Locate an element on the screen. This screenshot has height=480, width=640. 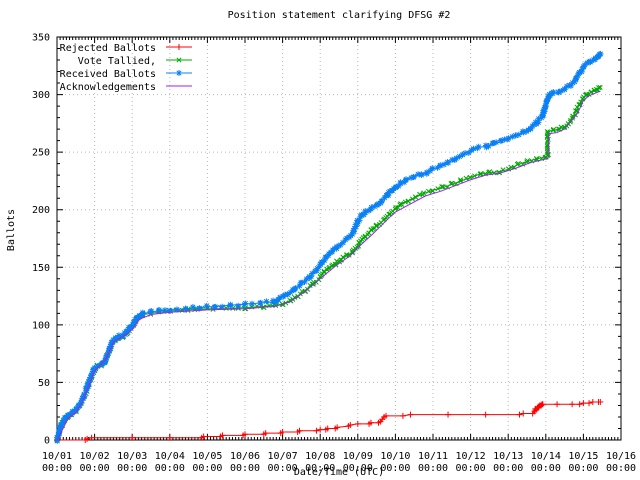
legend-line-samples is located at coordinates (179, 65).